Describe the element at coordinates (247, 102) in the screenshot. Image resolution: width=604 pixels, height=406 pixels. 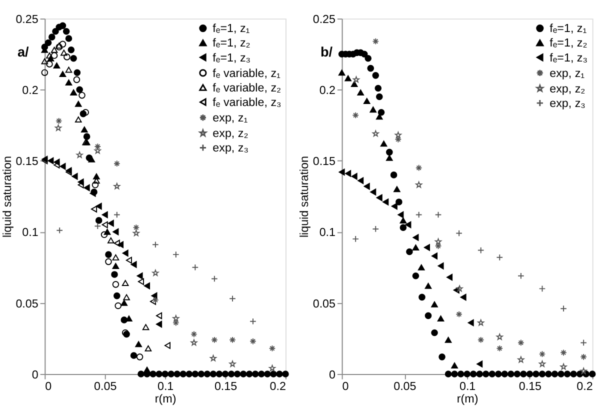
I see `legend-label: fₑ variable, z₃` at that location.